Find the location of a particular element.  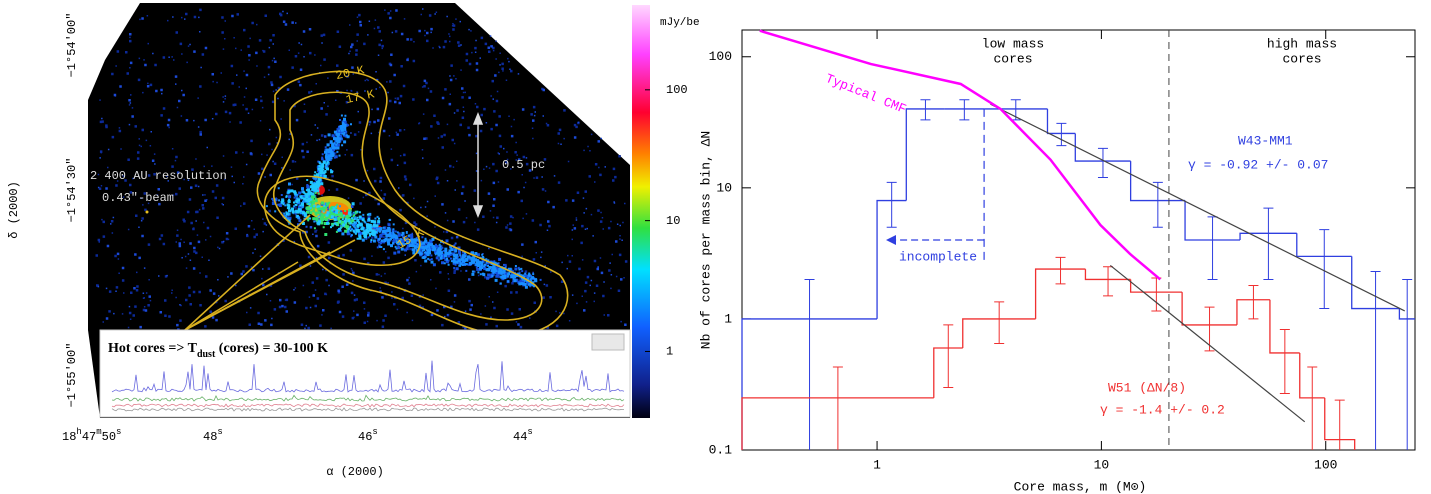

inset-title-part: (cores) = 30-100 K is located at coordinates (271, 348).